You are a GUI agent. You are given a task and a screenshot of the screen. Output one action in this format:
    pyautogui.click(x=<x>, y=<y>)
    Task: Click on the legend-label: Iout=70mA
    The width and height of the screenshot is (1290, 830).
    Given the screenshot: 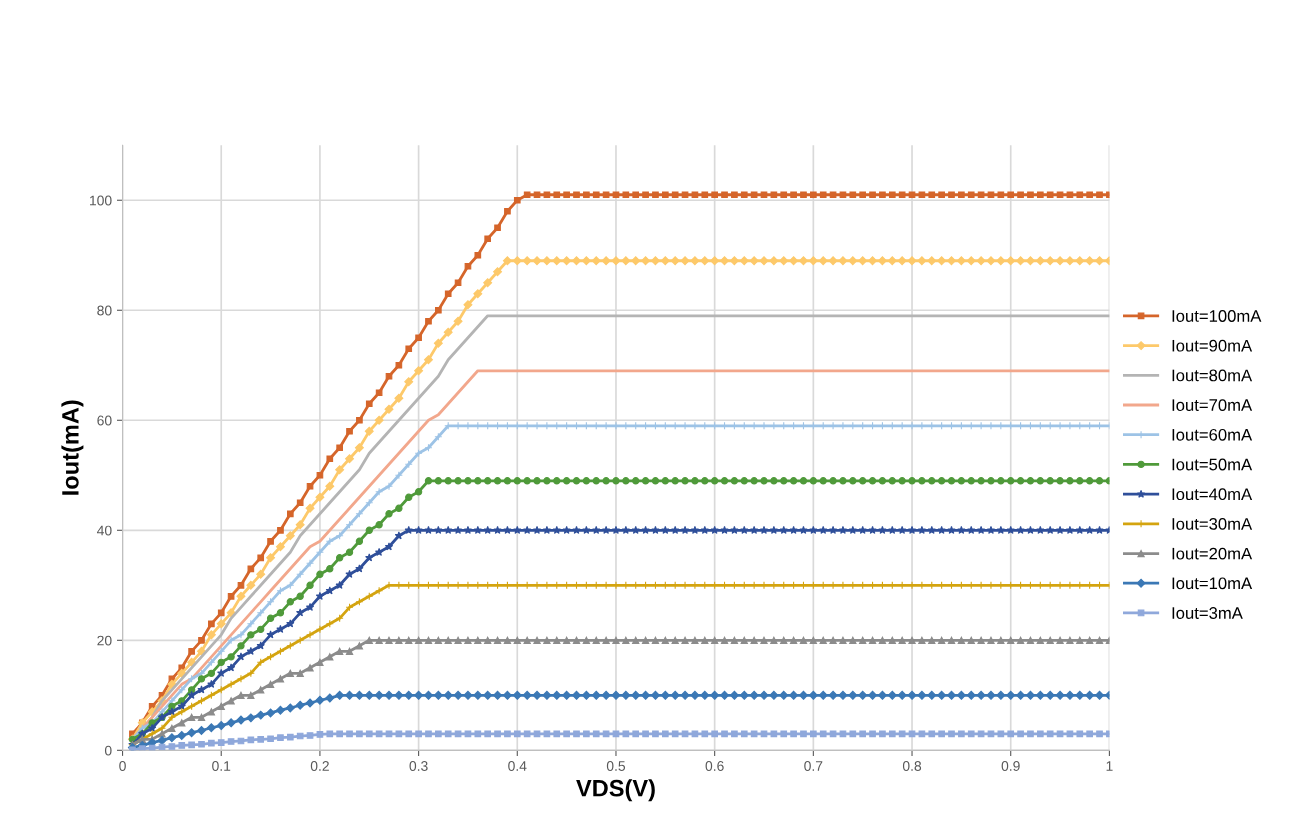 What is the action you would take?
    pyautogui.click(x=1212, y=405)
    